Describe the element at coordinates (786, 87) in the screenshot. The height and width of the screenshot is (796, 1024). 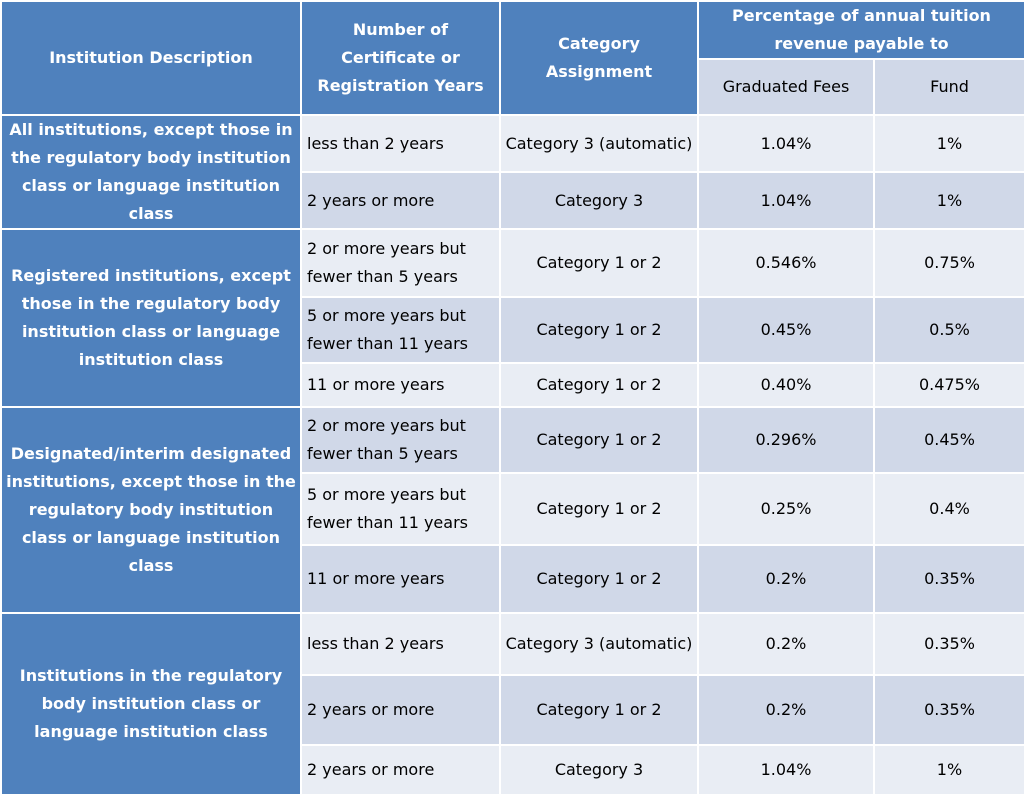
I see `header-graduated-fees: Graduated Fees` at that location.